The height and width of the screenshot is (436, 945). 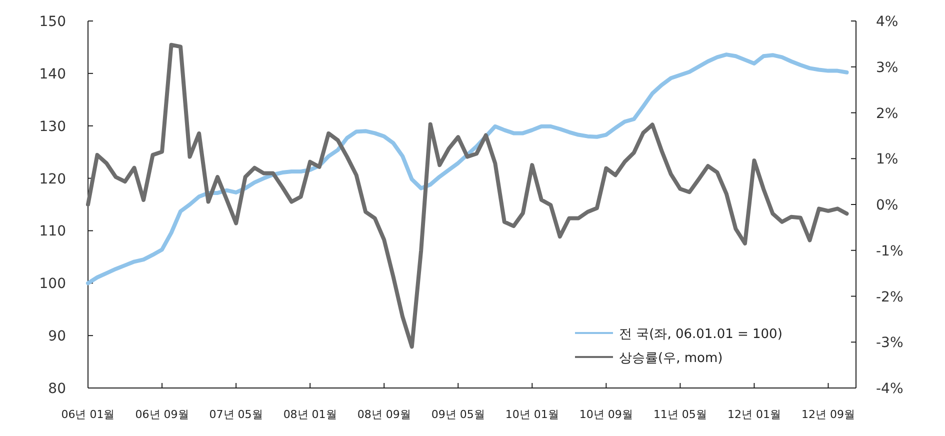 I want to click on y-tick-label: 90, so click(x=57, y=336).